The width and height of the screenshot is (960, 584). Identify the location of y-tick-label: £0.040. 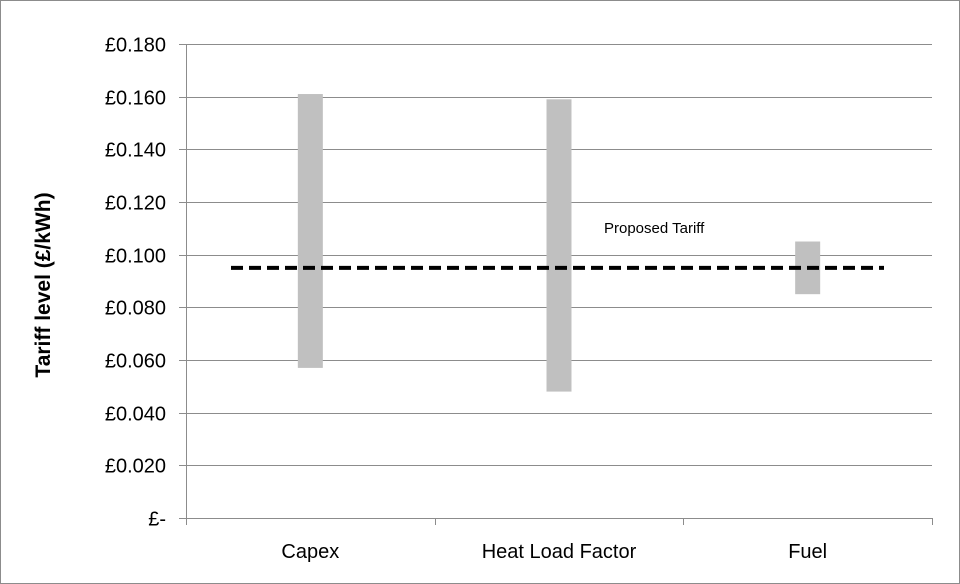
(135, 415).